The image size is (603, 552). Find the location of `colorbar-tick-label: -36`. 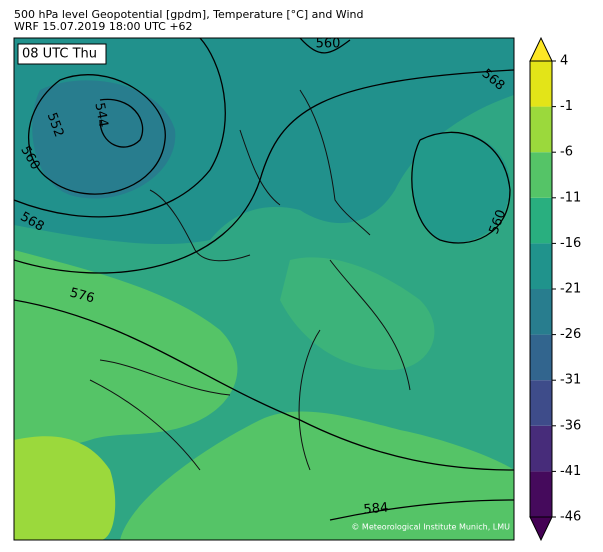

colorbar-tick-label: -36 is located at coordinates (570, 425).